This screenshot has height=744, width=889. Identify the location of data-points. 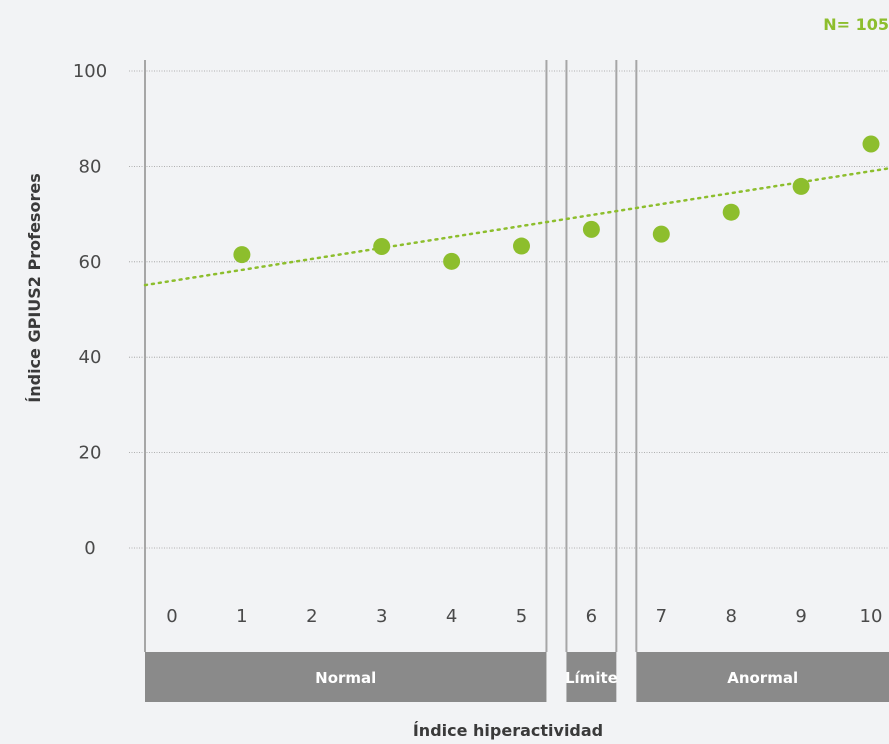
(556, 202).